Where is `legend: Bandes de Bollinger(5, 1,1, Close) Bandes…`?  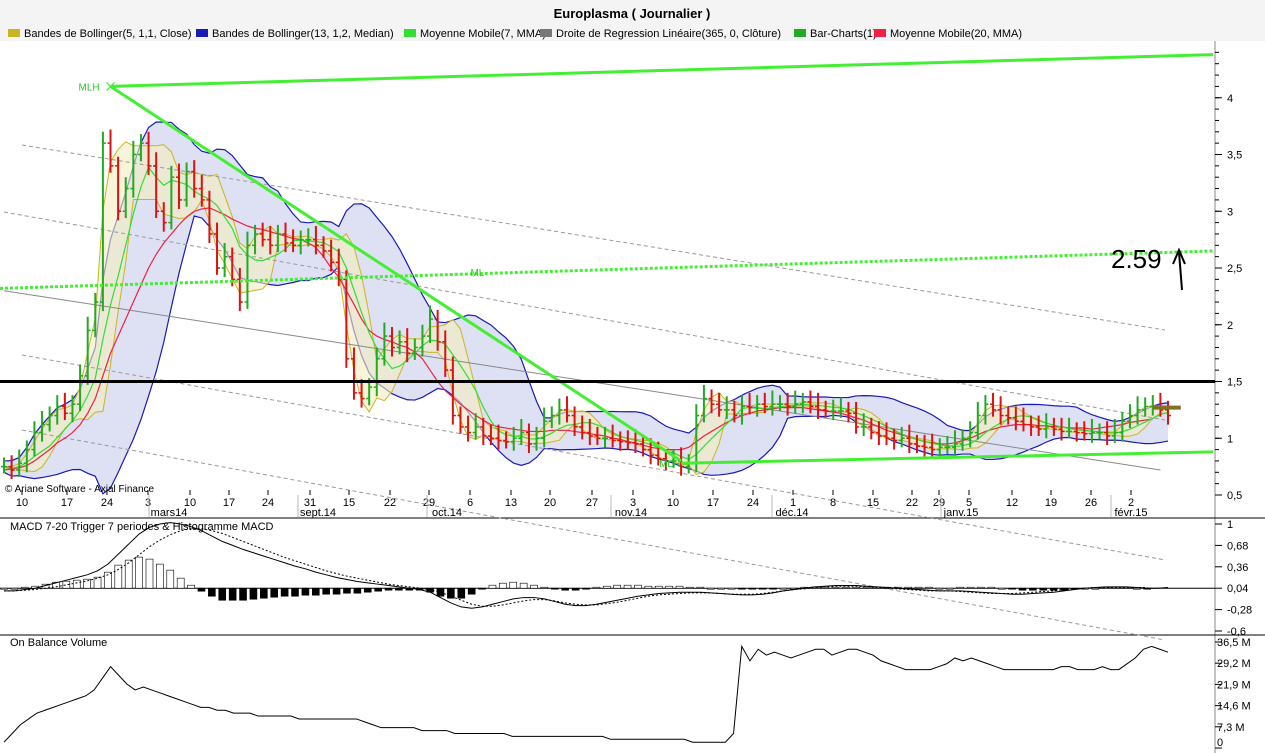 legend: Bandes de Bollinger(5, 1,1, Close) Bandes… is located at coordinates (515, 34).